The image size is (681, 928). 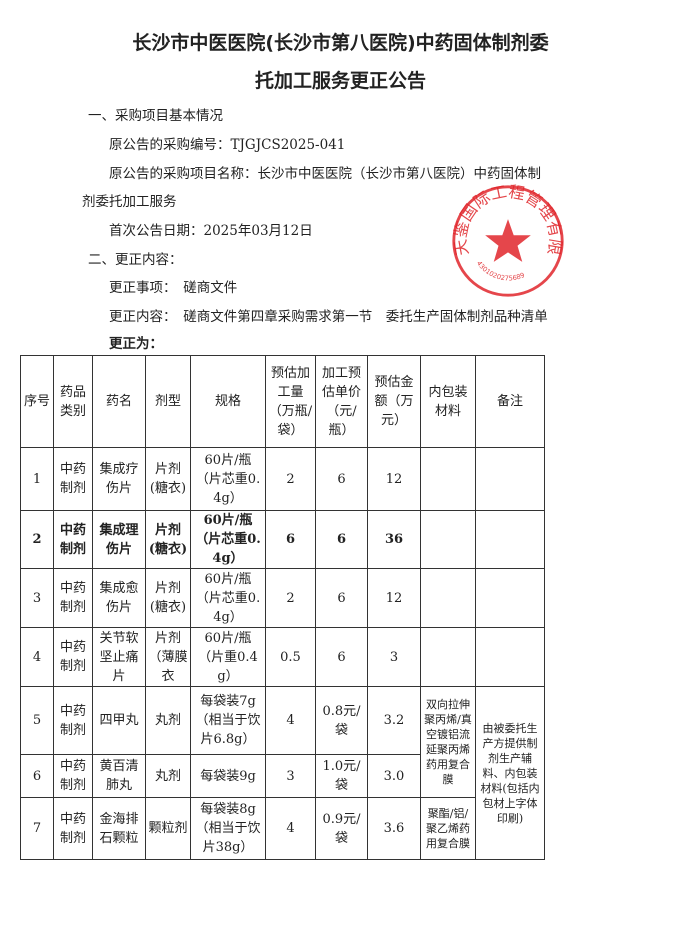 I want to click on title-line-2: 托加工服务更正公告, so click(x=340, y=81).